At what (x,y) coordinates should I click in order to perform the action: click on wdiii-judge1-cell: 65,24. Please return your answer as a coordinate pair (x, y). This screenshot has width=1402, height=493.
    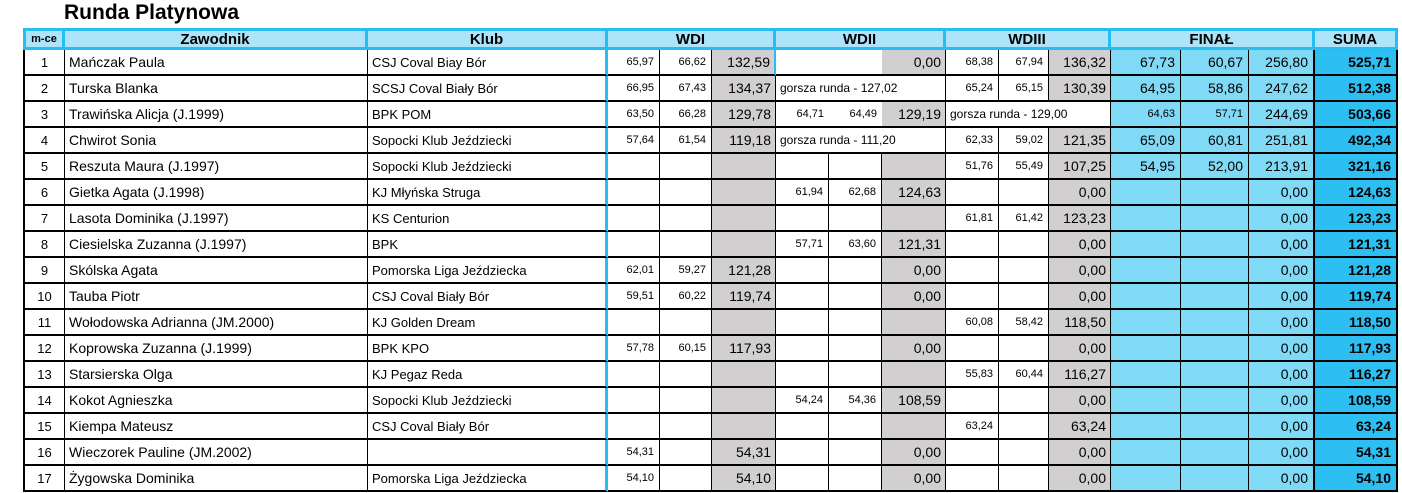
    Looking at the image, I should click on (972, 89).